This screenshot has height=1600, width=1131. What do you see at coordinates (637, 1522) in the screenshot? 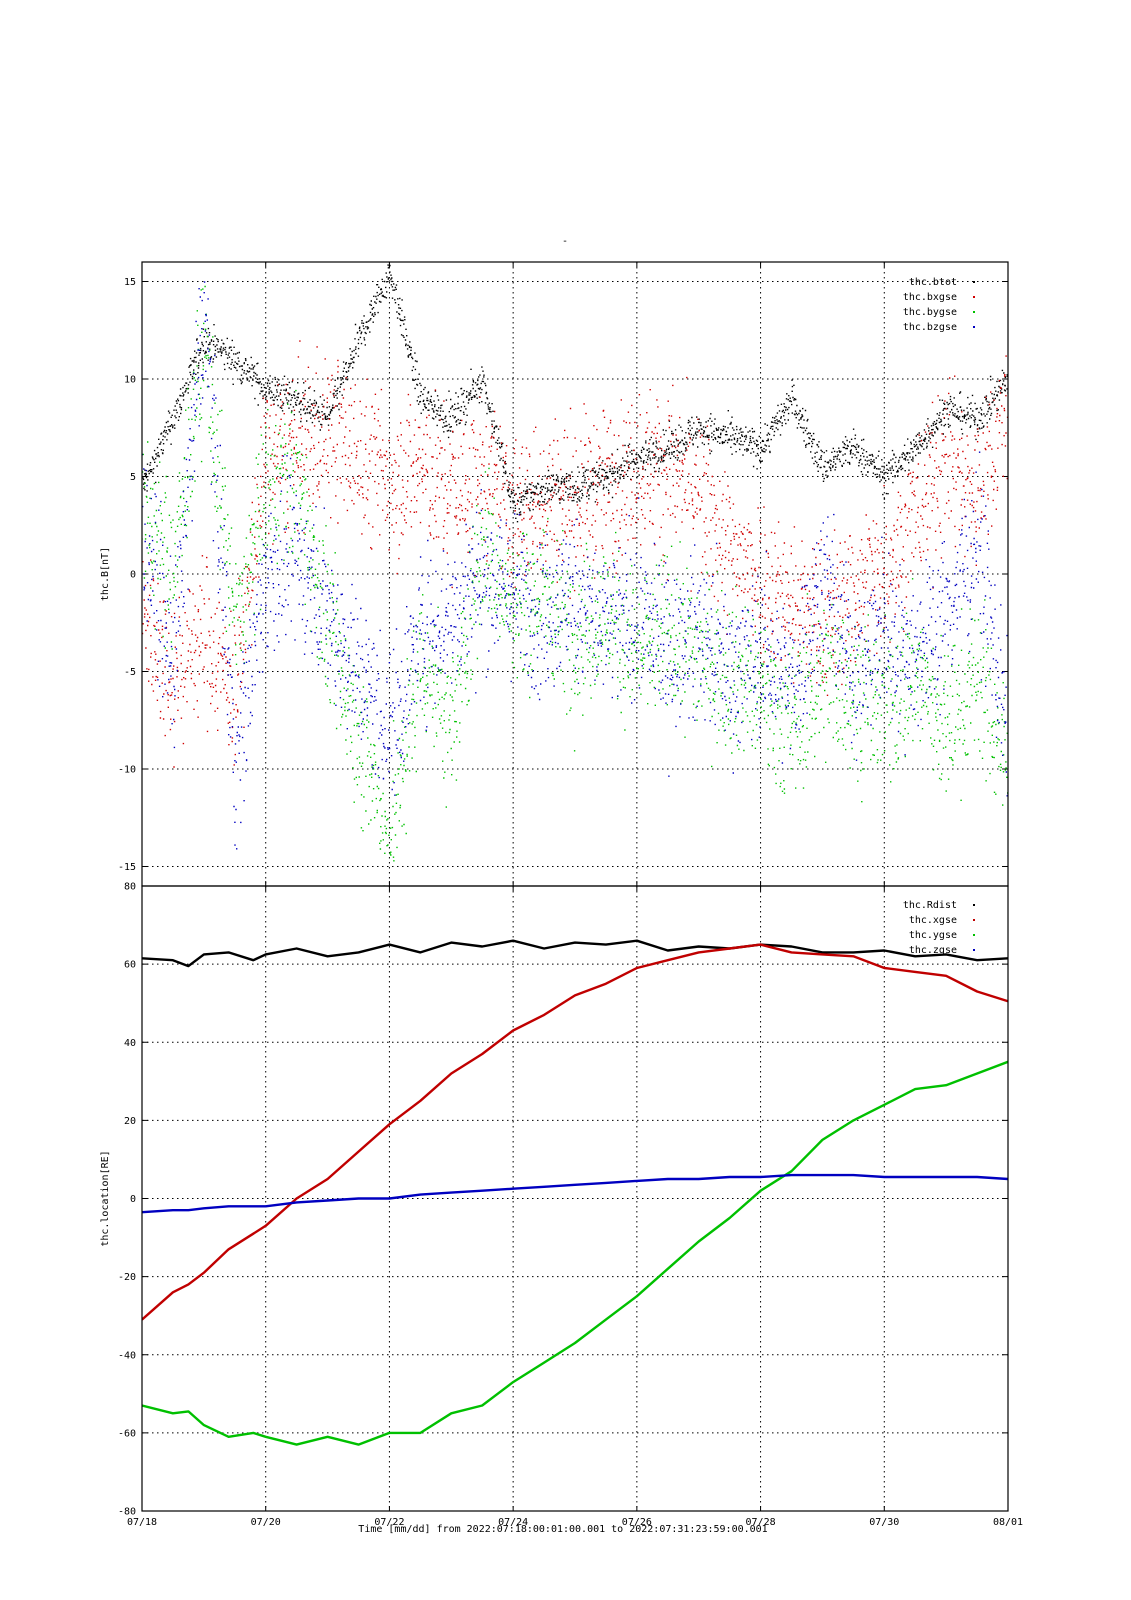
I see `x-tick-label: 07/26` at bounding box center [637, 1522].